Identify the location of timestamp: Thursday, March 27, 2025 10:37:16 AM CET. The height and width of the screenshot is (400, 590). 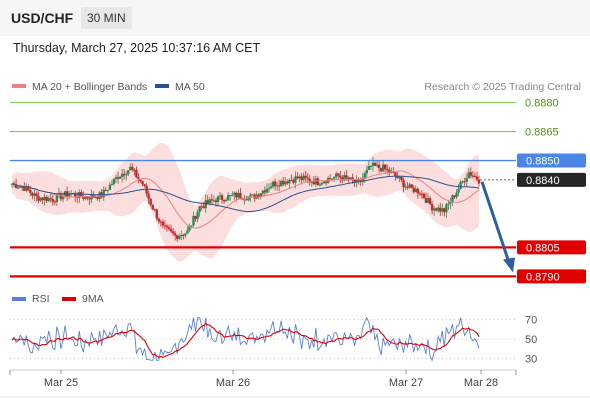
(137, 48).